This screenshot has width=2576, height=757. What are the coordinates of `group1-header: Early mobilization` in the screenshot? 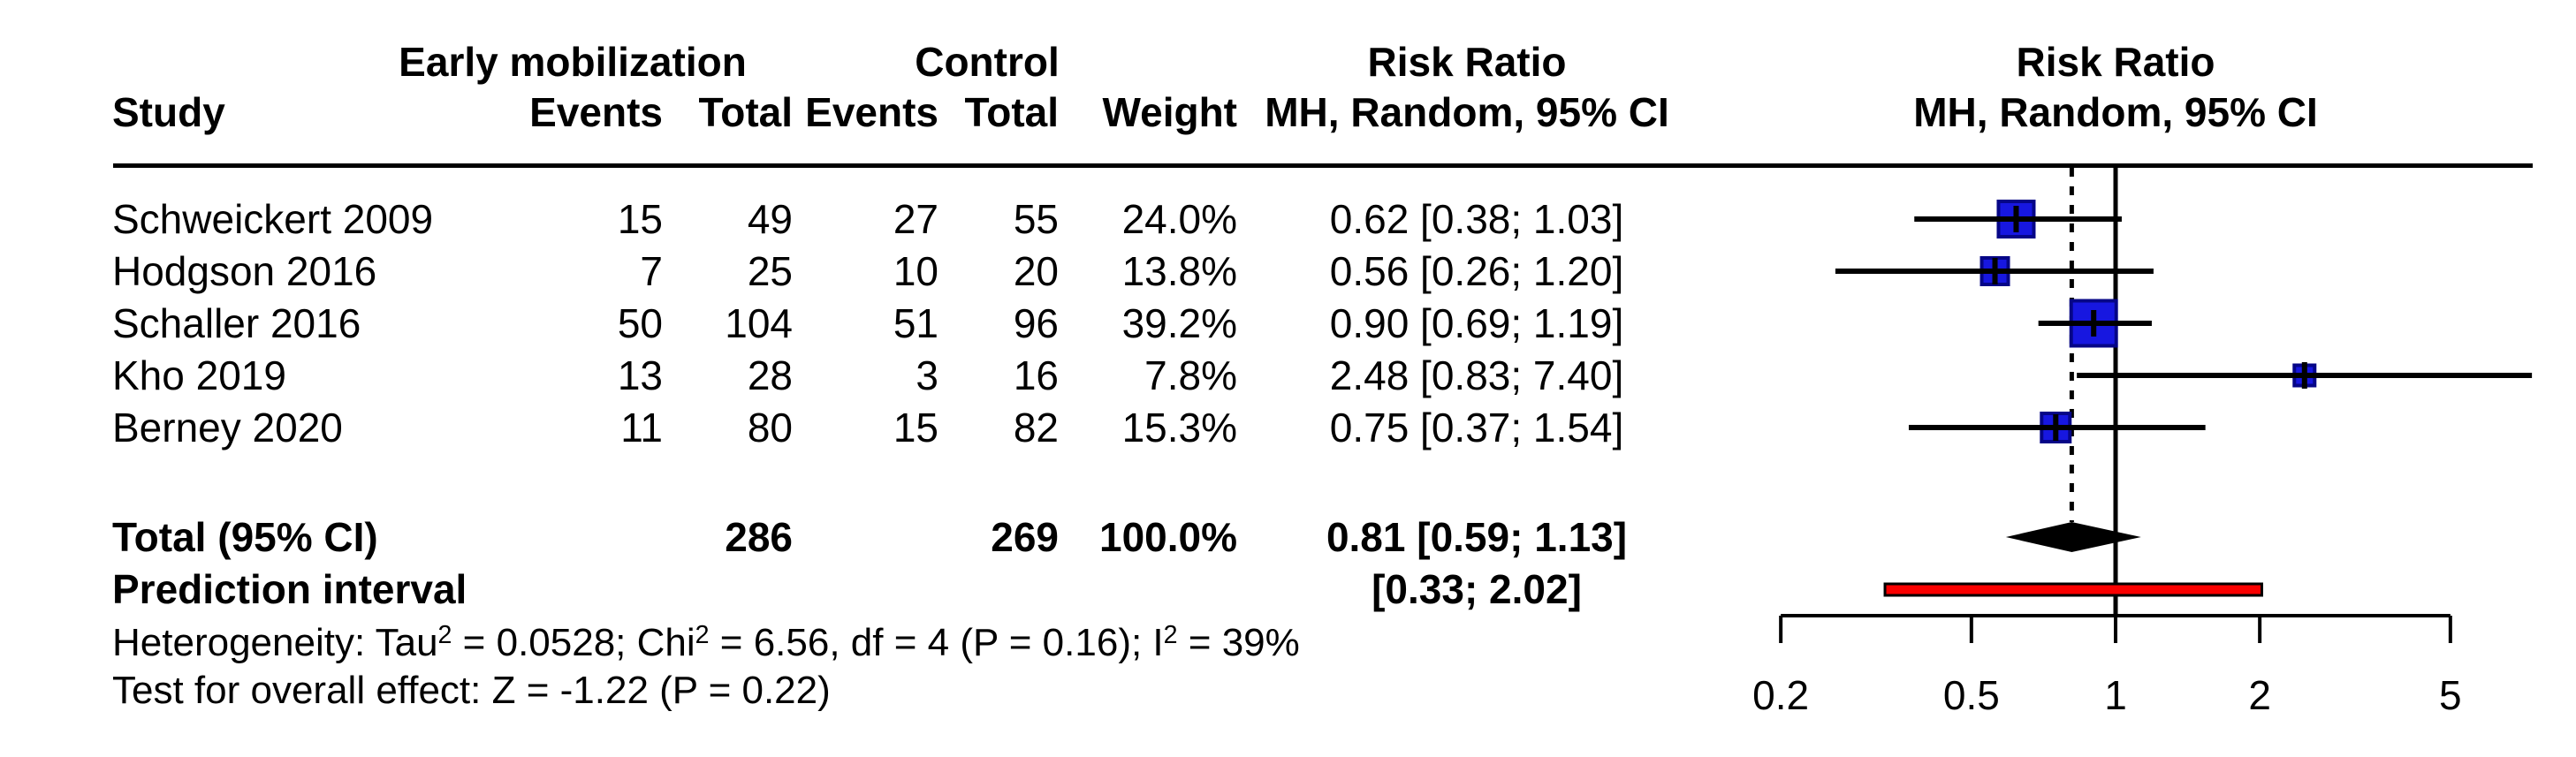 It's located at (573, 62).